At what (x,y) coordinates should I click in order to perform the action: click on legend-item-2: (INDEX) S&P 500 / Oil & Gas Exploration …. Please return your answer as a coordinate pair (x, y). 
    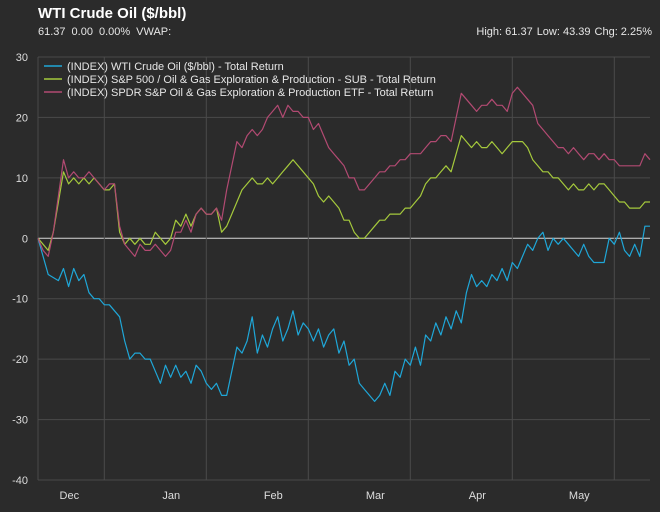
    Looking at the image, I should click on (240, 80).